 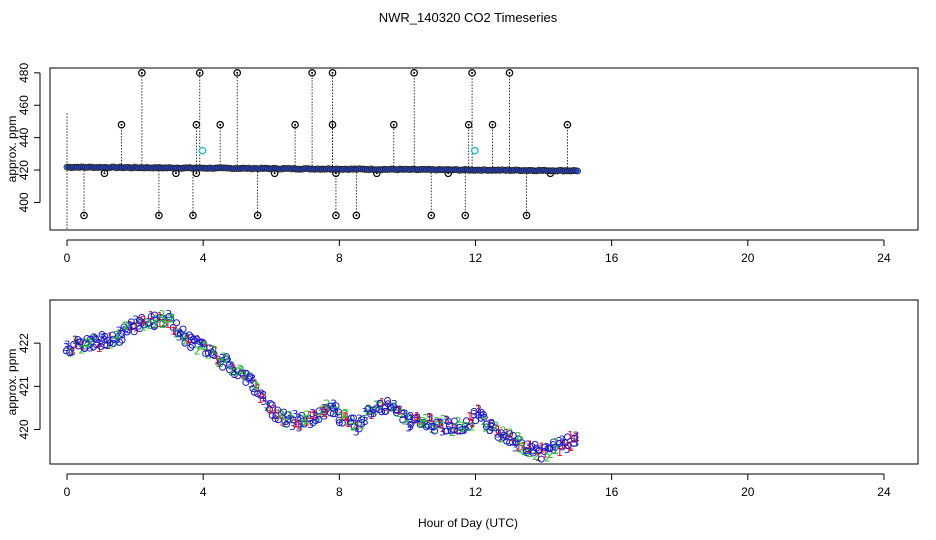 I want to click on chart-title: NWR_140320 CO2 Timeseries, so click(x=468, y=17).